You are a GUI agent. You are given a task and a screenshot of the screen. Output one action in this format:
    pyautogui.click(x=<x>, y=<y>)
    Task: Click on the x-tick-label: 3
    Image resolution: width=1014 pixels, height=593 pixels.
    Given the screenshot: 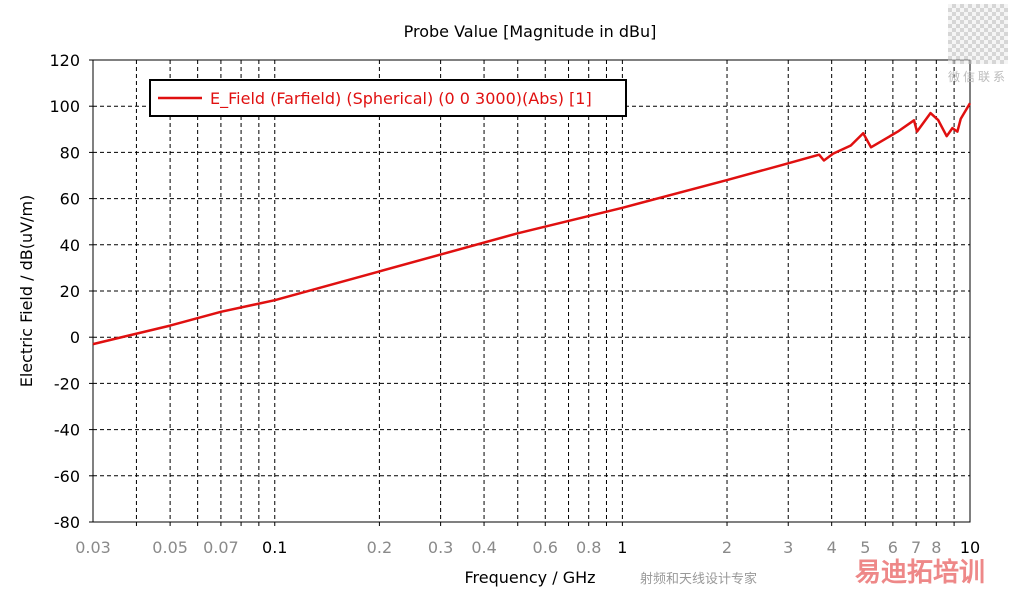 What is the action you would take?
    pyautogui.click(x=788, y=547)
    